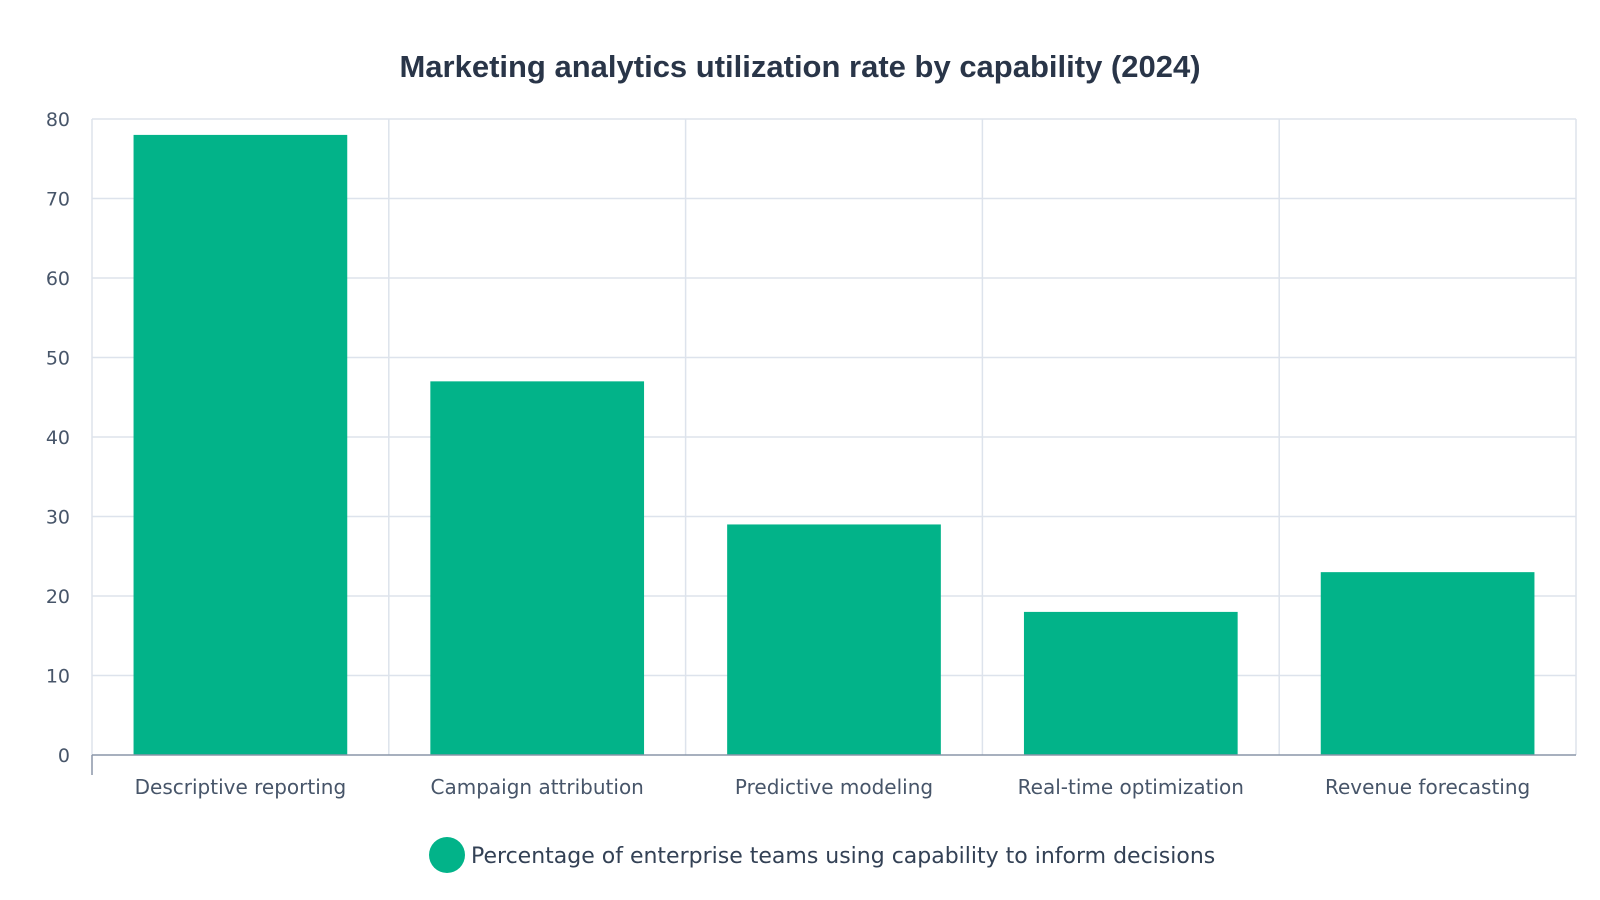 The image size is (1600, 900). What do you see at coordinates (58, 677) in the screenshot?
I see `y-tick-label: 10` at bounding box center [58, 677].